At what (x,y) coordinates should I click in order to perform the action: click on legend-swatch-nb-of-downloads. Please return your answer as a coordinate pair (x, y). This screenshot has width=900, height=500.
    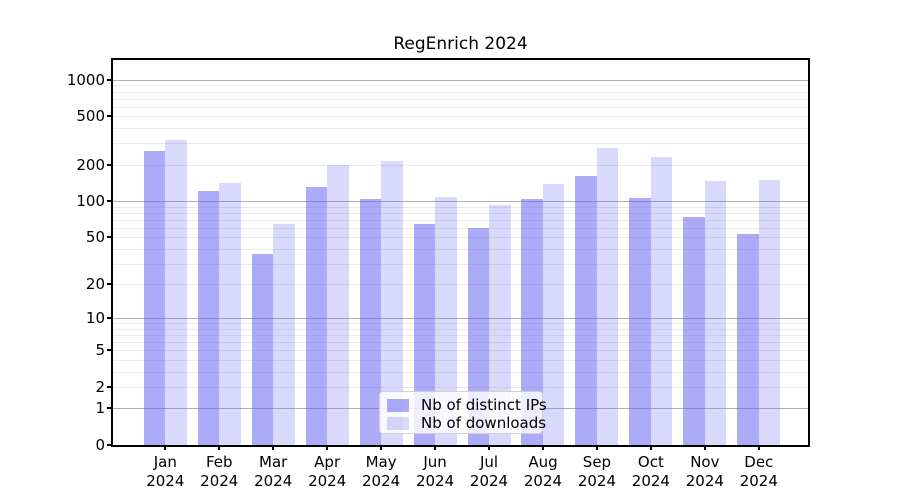
    Looking at the image, I should click on (398, 423).